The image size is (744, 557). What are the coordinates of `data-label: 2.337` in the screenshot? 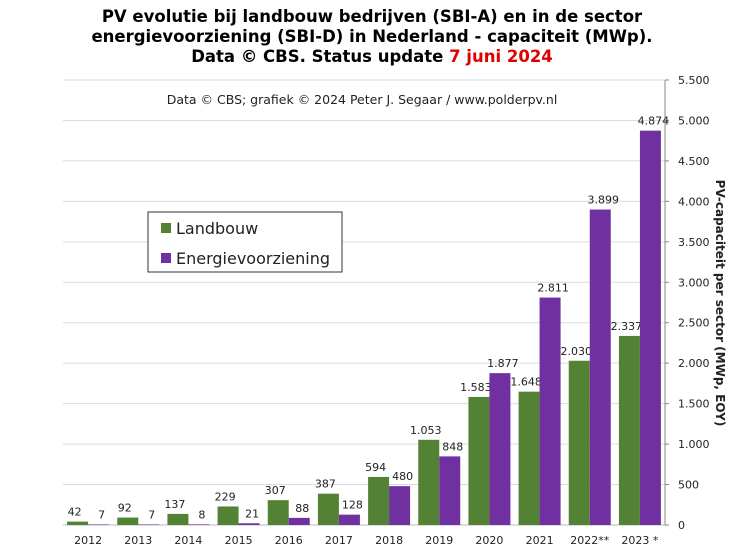 It's located at (627, 326).